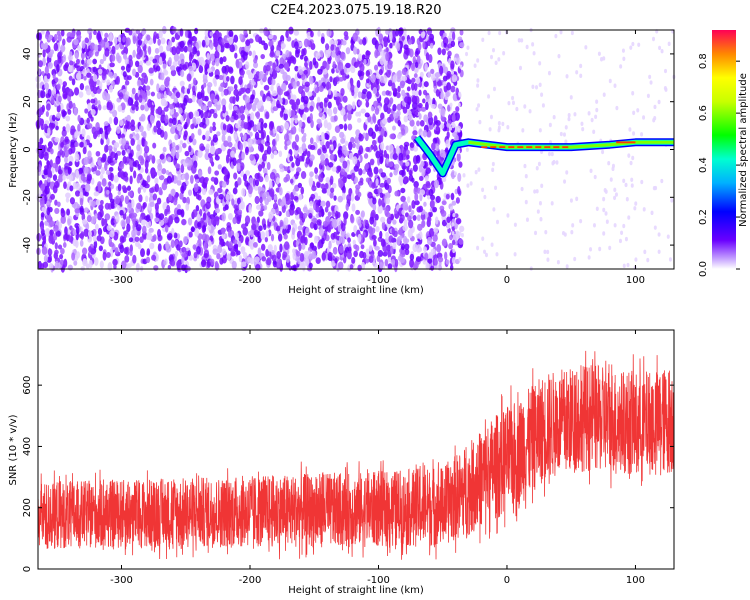 This screenshot has height=600, width=750. I want to click on figure-title: C2E4.2023.075.19.18.R20, so click(355, 10).